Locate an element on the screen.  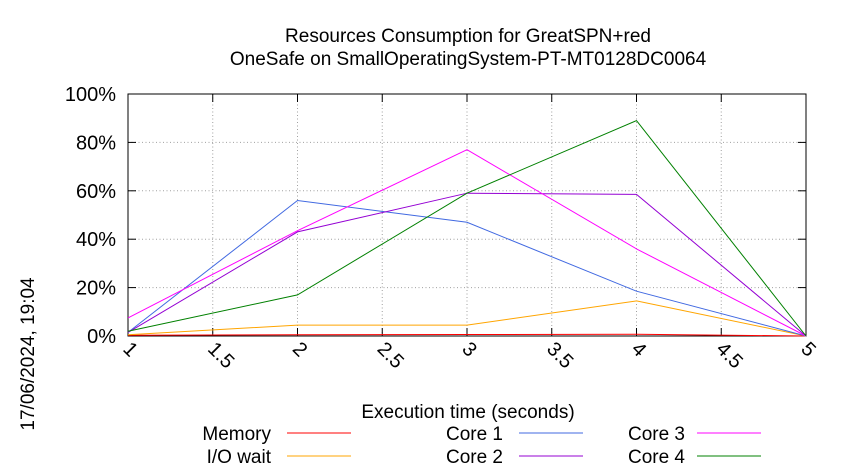
x-tick-label: 1 is located at coordinates (129, 349).